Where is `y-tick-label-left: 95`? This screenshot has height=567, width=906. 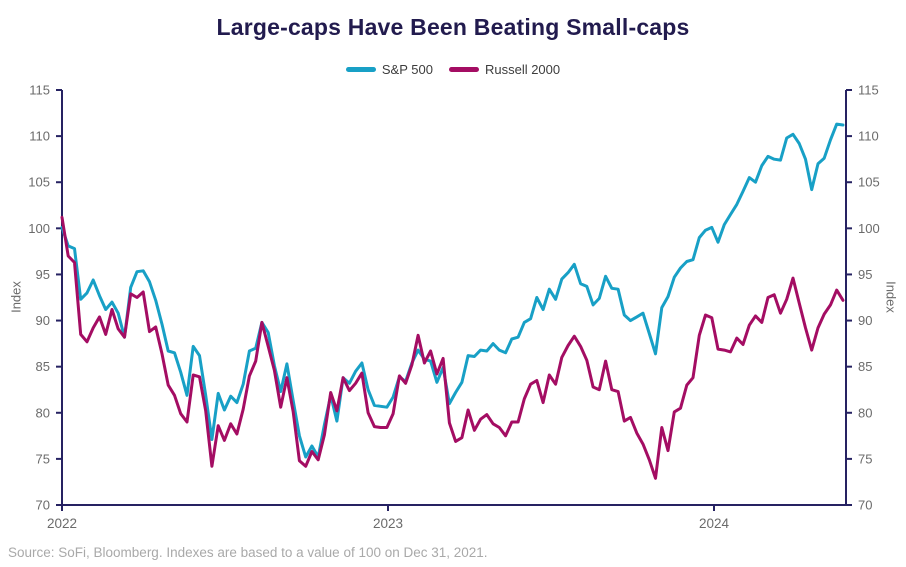
y-tick-label-left: 95 is located at coordinates (43, 274).